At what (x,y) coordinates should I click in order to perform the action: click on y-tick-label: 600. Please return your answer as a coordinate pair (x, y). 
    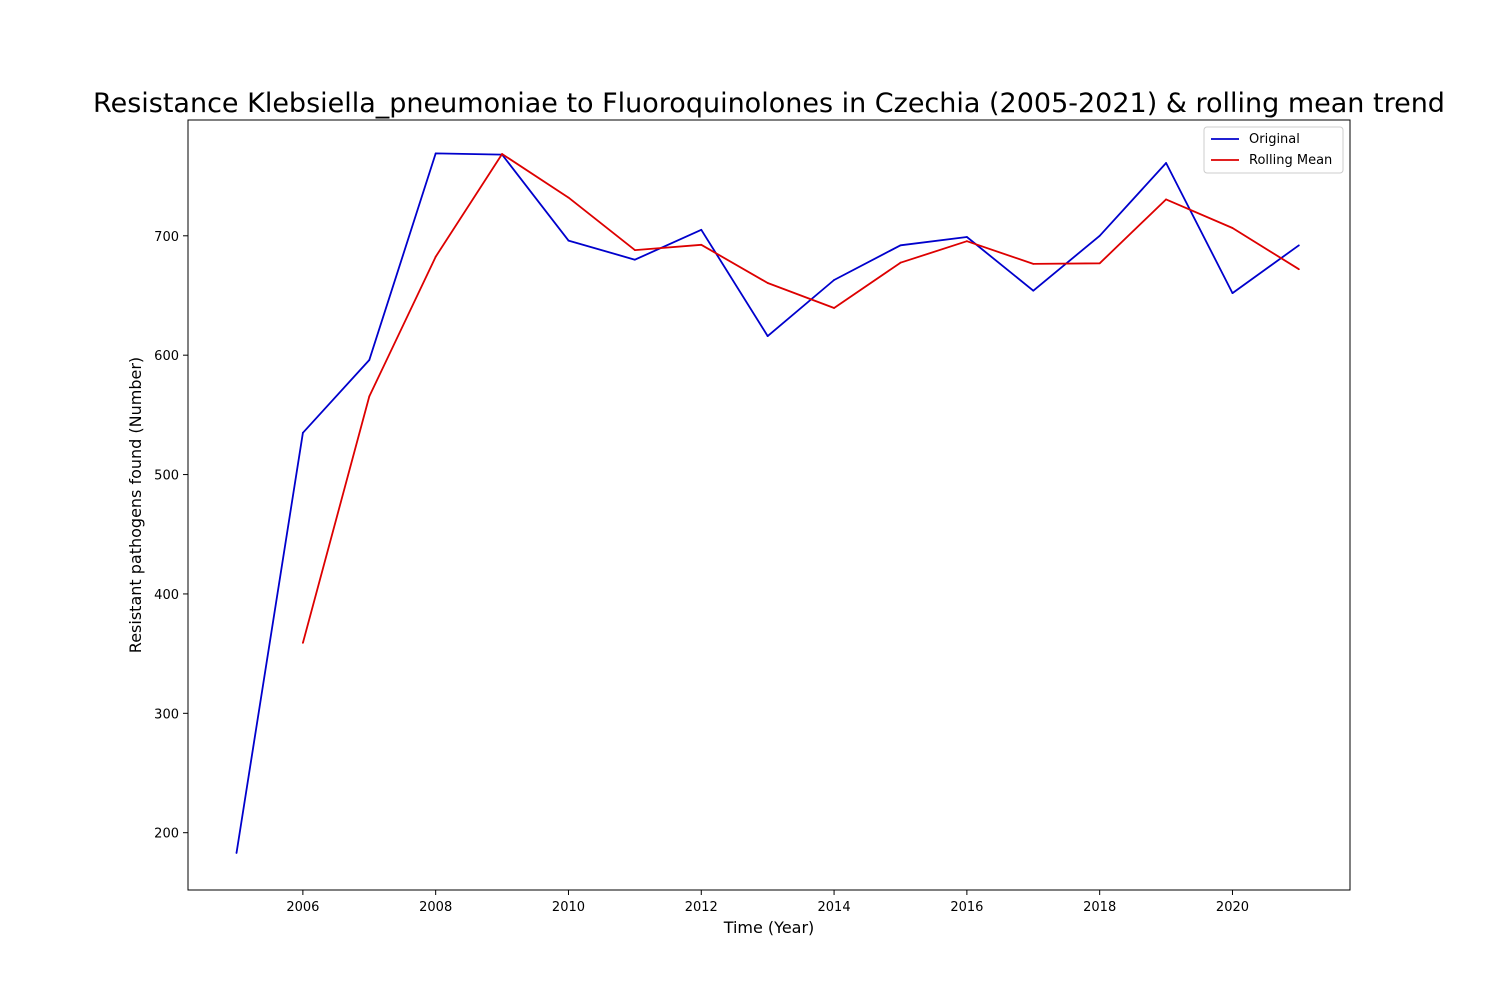
    Looking at the image, I should click on (166, 356).